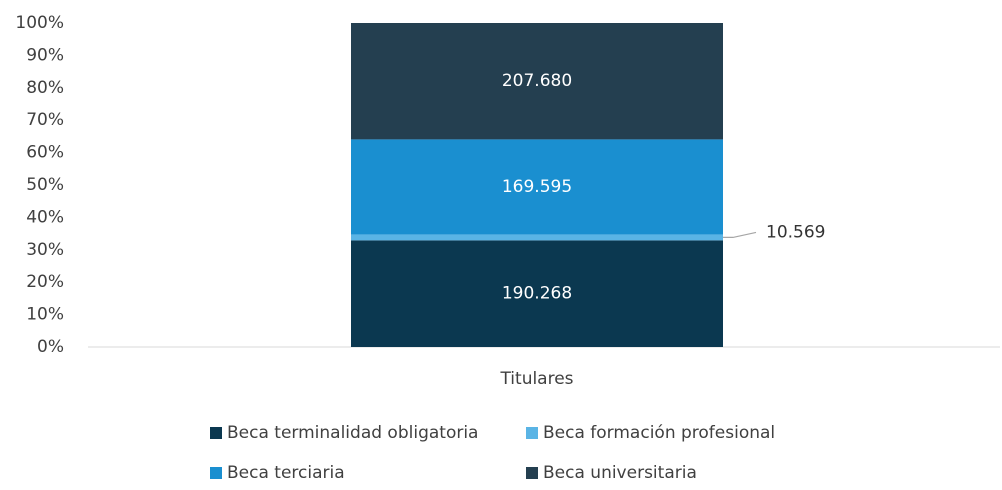 This screenshot has height=490, width=1002. What do you see at coordinates (45, 55) in the screenshot?
I see `y-tick-label: 90%` at bounding box center [45, 55].